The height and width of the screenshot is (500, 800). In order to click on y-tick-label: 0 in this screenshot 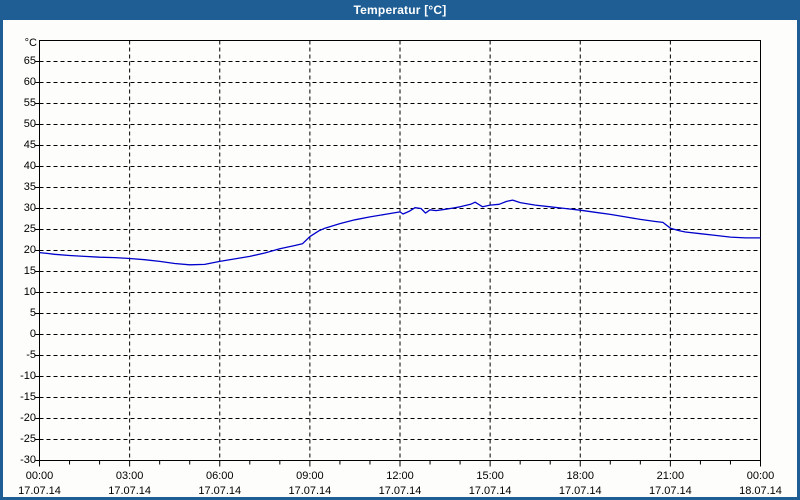, I will do `click(32, 334)`.